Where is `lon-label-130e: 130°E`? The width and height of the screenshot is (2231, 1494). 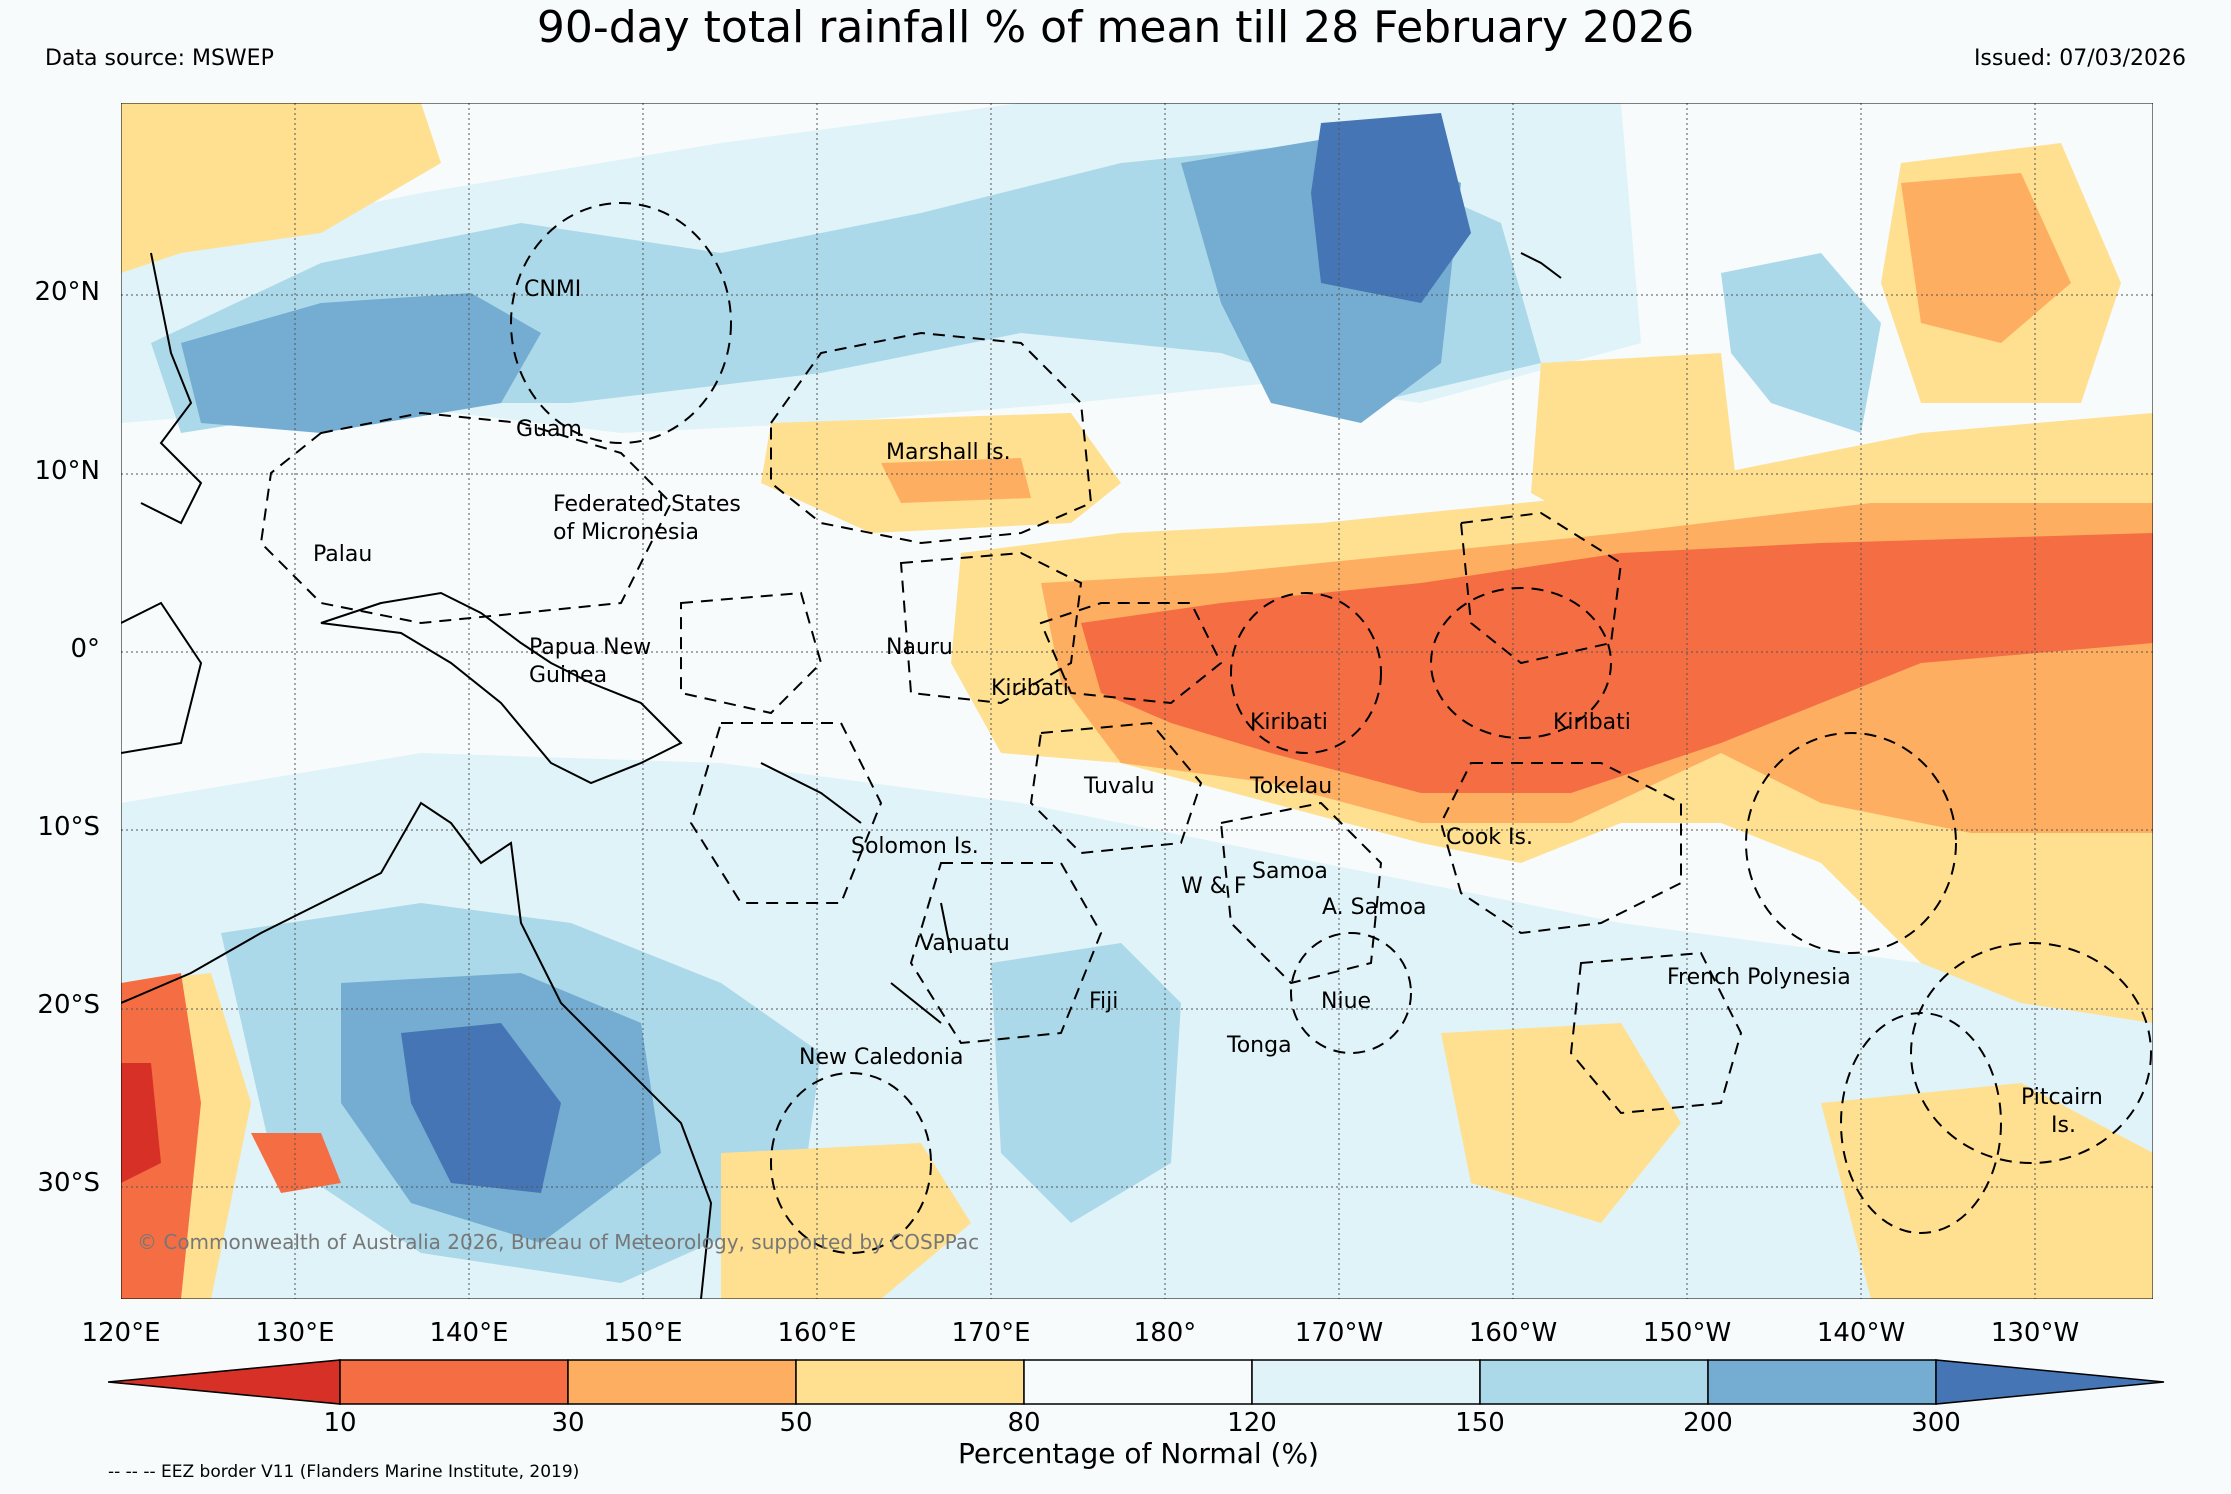 lon-label-130e: 130°E is located at coordinates (295, 1333).